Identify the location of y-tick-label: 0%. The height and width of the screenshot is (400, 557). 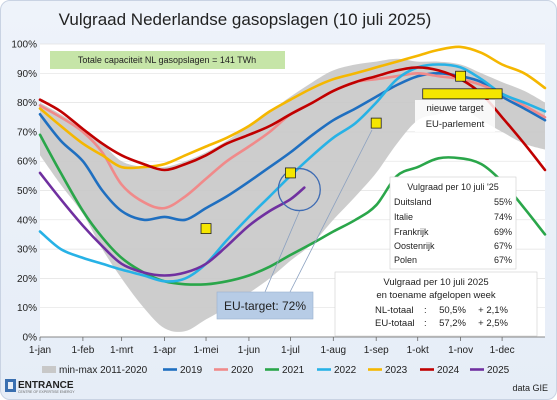
(30, 338).